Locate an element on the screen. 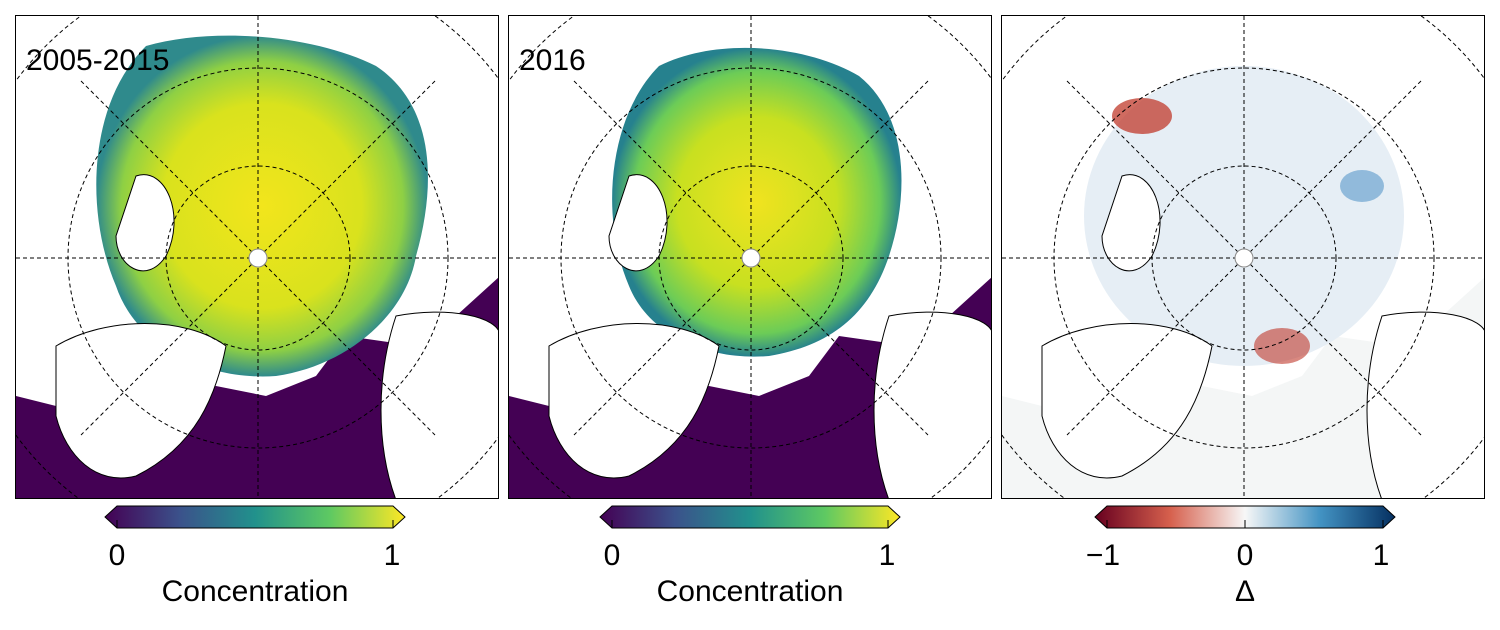 The image size is (1500, 630). ice-region-difference is located at coordinates (1244, 216).